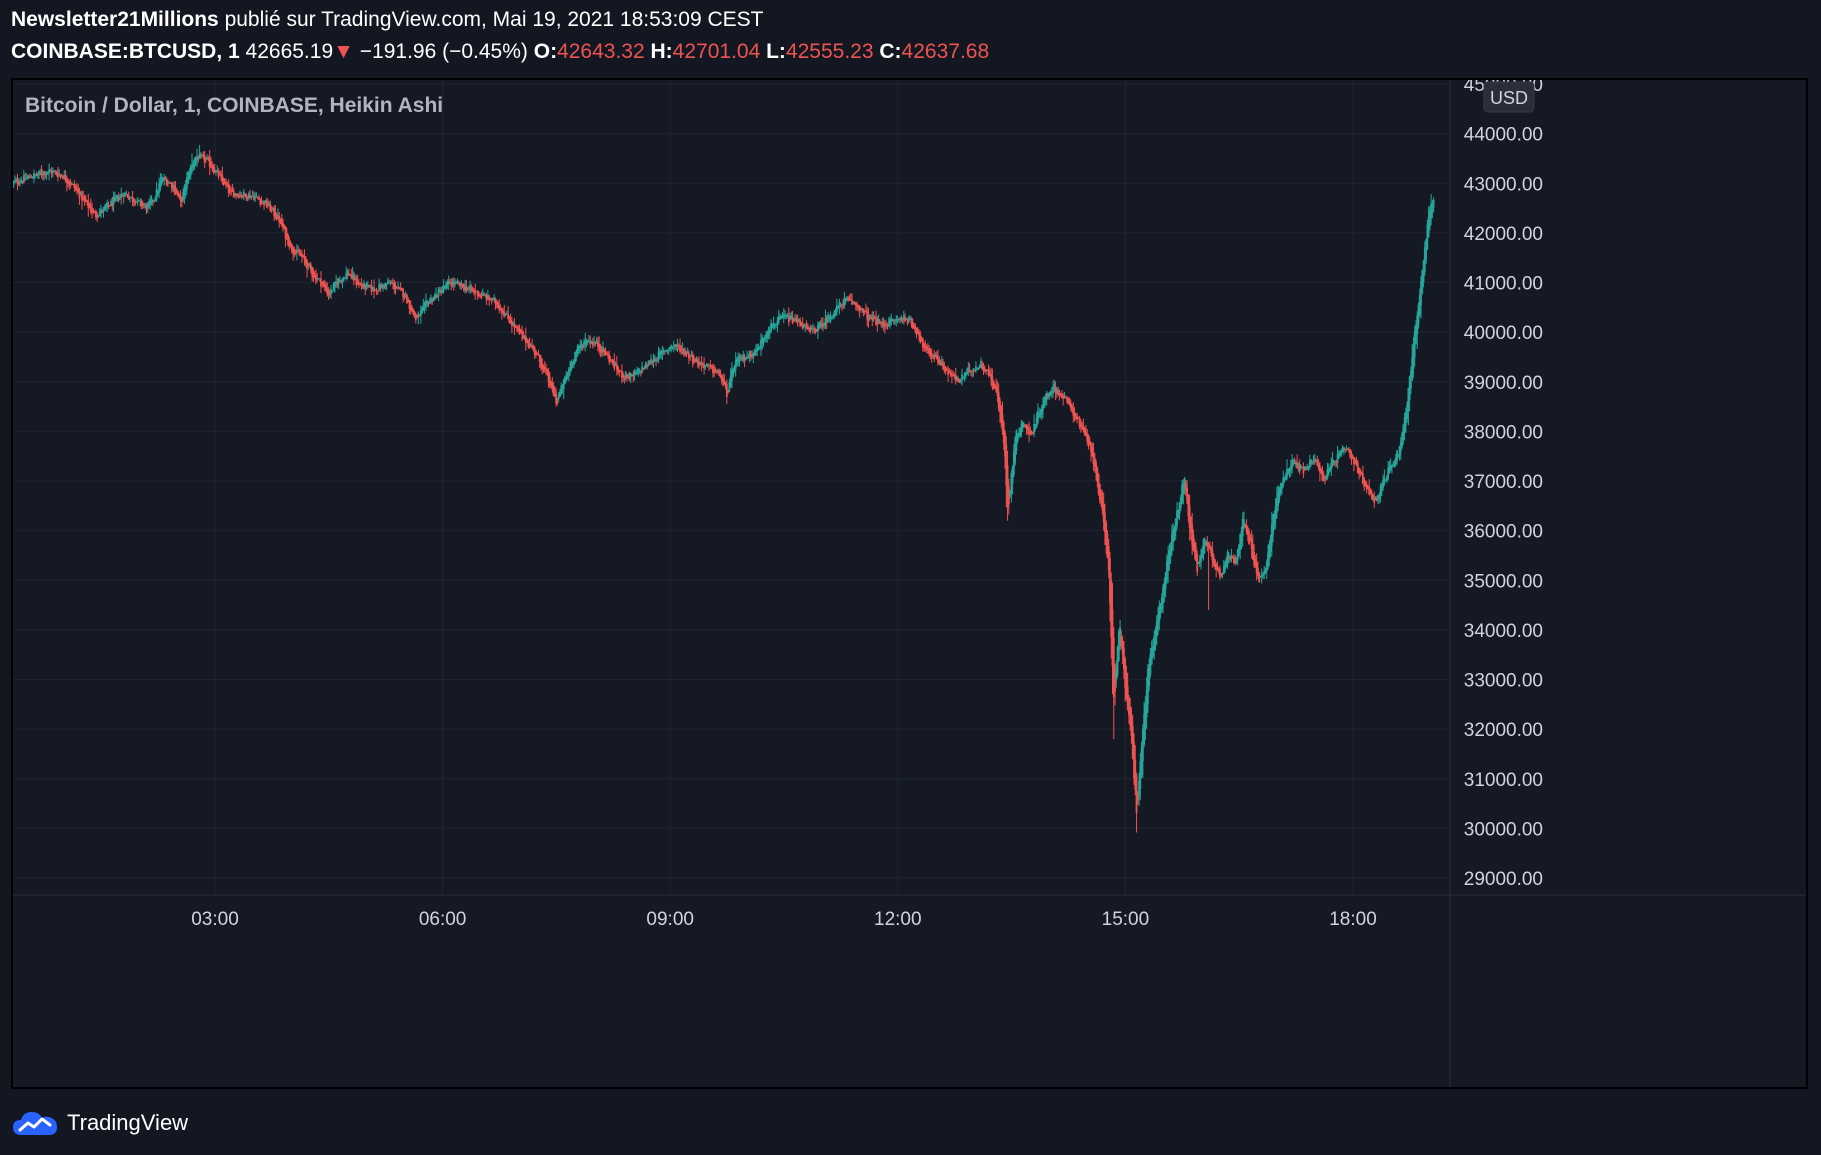 Image resolution: width=1821 pixels, height=1155 pixels. What do you see at coordinates (35, 1123) in the screenshot?
I see `tradingview-cloud-logo-icon` at bounding box center [35, 1123].